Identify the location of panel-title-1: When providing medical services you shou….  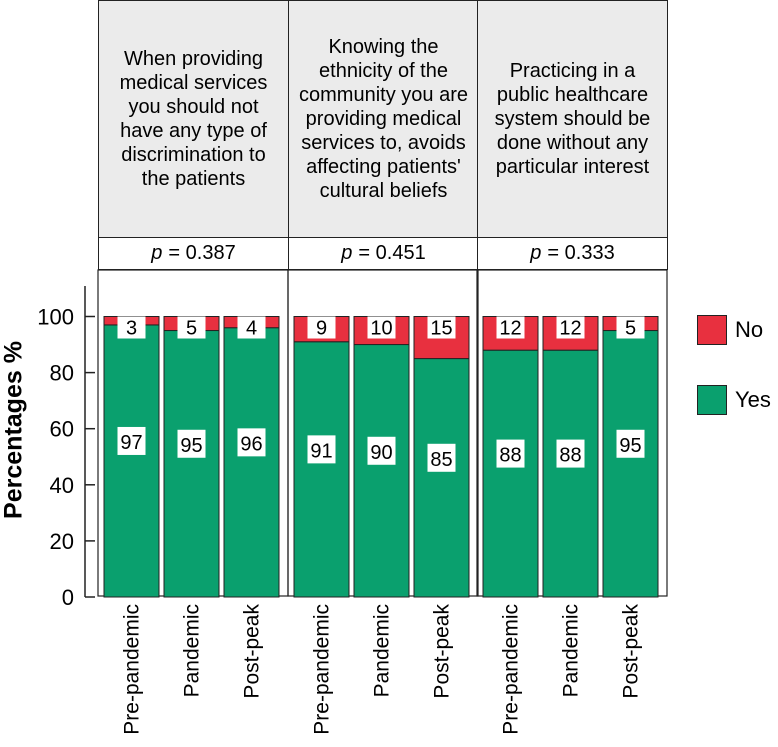
(193, 119).